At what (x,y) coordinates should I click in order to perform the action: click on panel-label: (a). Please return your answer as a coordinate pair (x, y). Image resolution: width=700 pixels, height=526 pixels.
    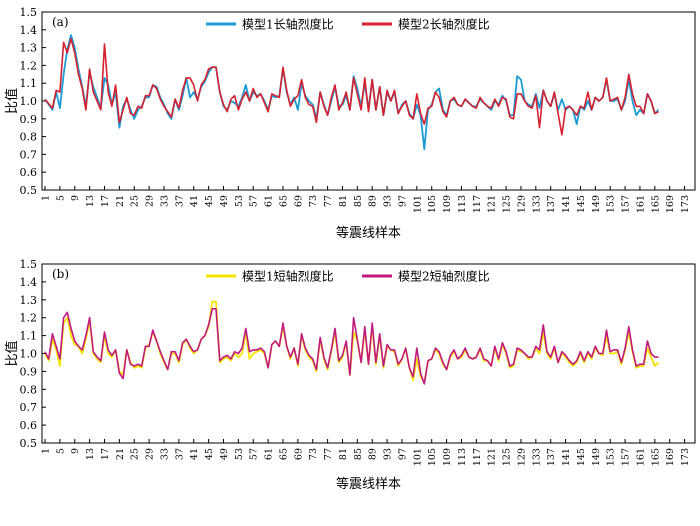
    Looking at the image, I should click on (60, 22).